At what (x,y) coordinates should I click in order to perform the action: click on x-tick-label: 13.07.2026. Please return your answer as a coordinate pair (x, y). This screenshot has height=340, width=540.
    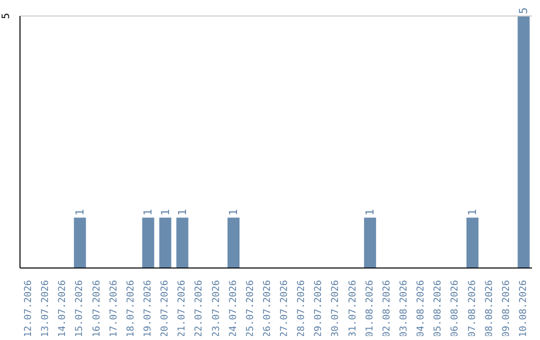
    Looking at the image, I should click on (46, 309).